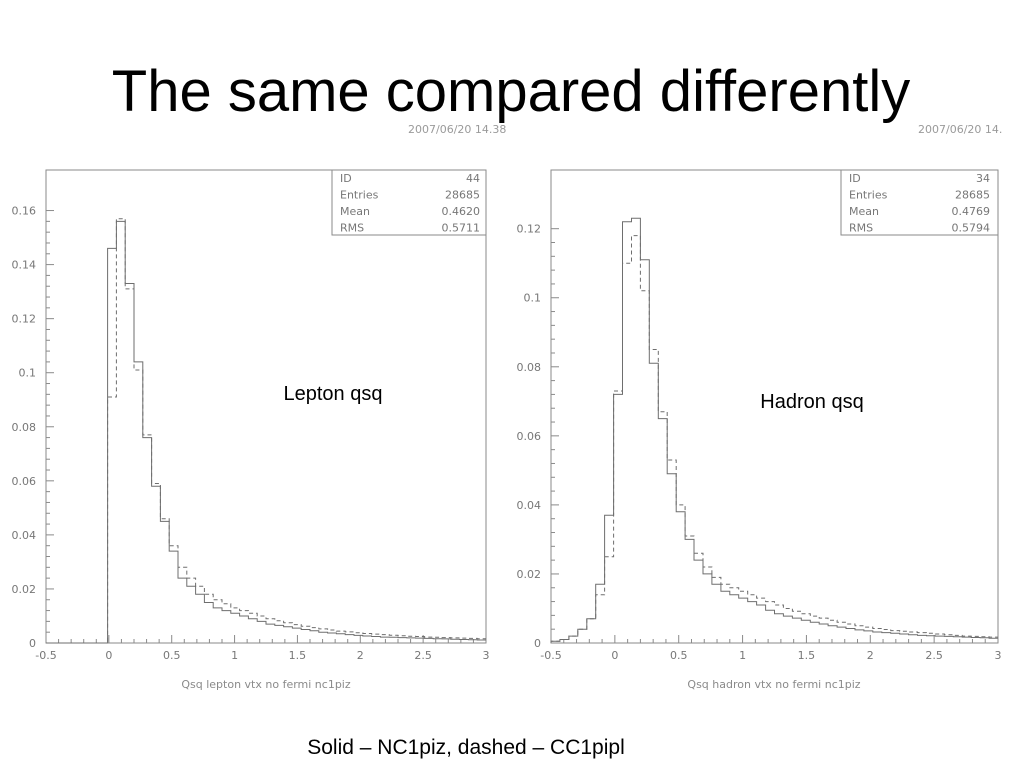  What do you see at coordinates (971, 228) in the screenshot?
I see `stats-value: 0.5794` at bounding box center [971, 228].